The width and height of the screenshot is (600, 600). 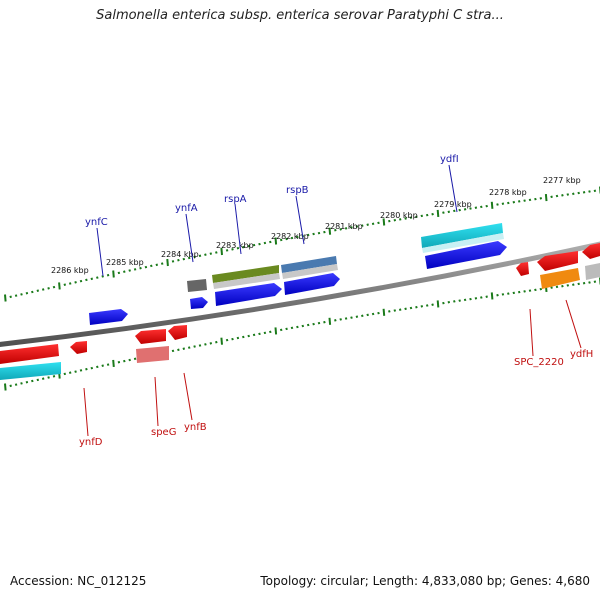 What do you see at coordinates (246, 281) in the screenshot?
I see `gene-feature-olive-rspA-shadow` at bounding box center [246, 281].